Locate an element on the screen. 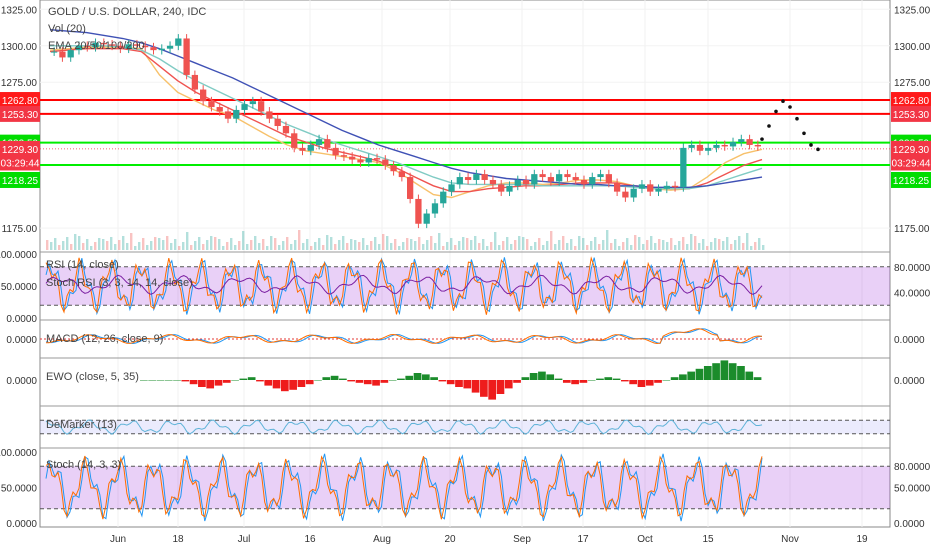 This screenshot has height=550, width=932. stoch-k is located at coordinates (404, 487).